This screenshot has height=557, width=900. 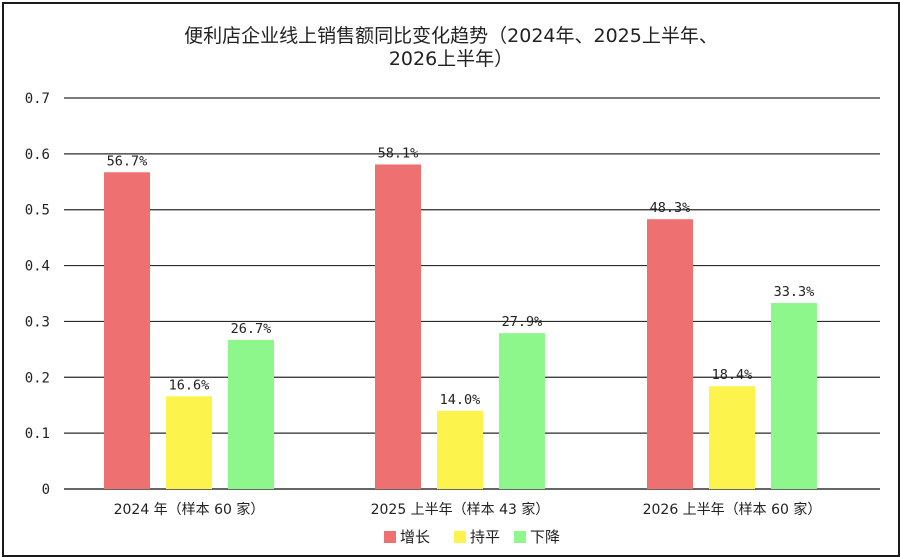 What do you see at coordinates (451, 36) in the screenshot?
I see `chart-title-line-1: 便利店企业线上销售额同比变化趋势（2024年、2025上半年、` at bounding box center [451, 36].